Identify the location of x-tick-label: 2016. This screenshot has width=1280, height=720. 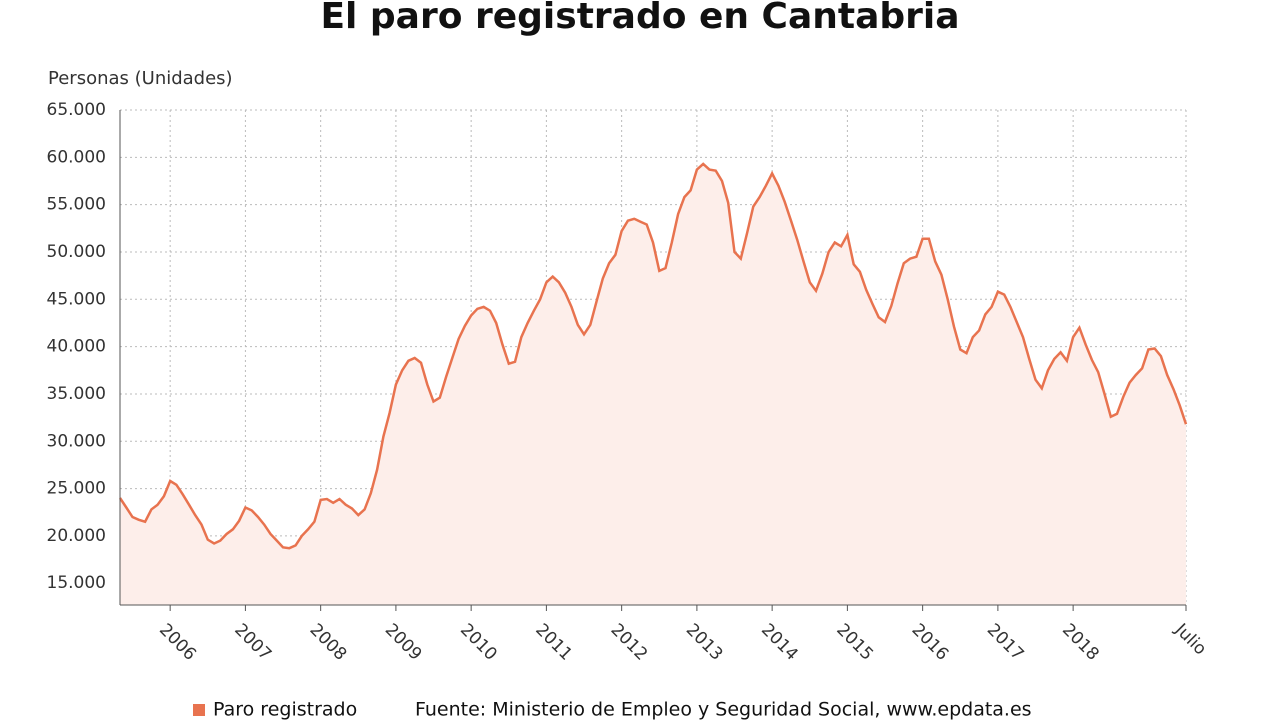
(930, 642).